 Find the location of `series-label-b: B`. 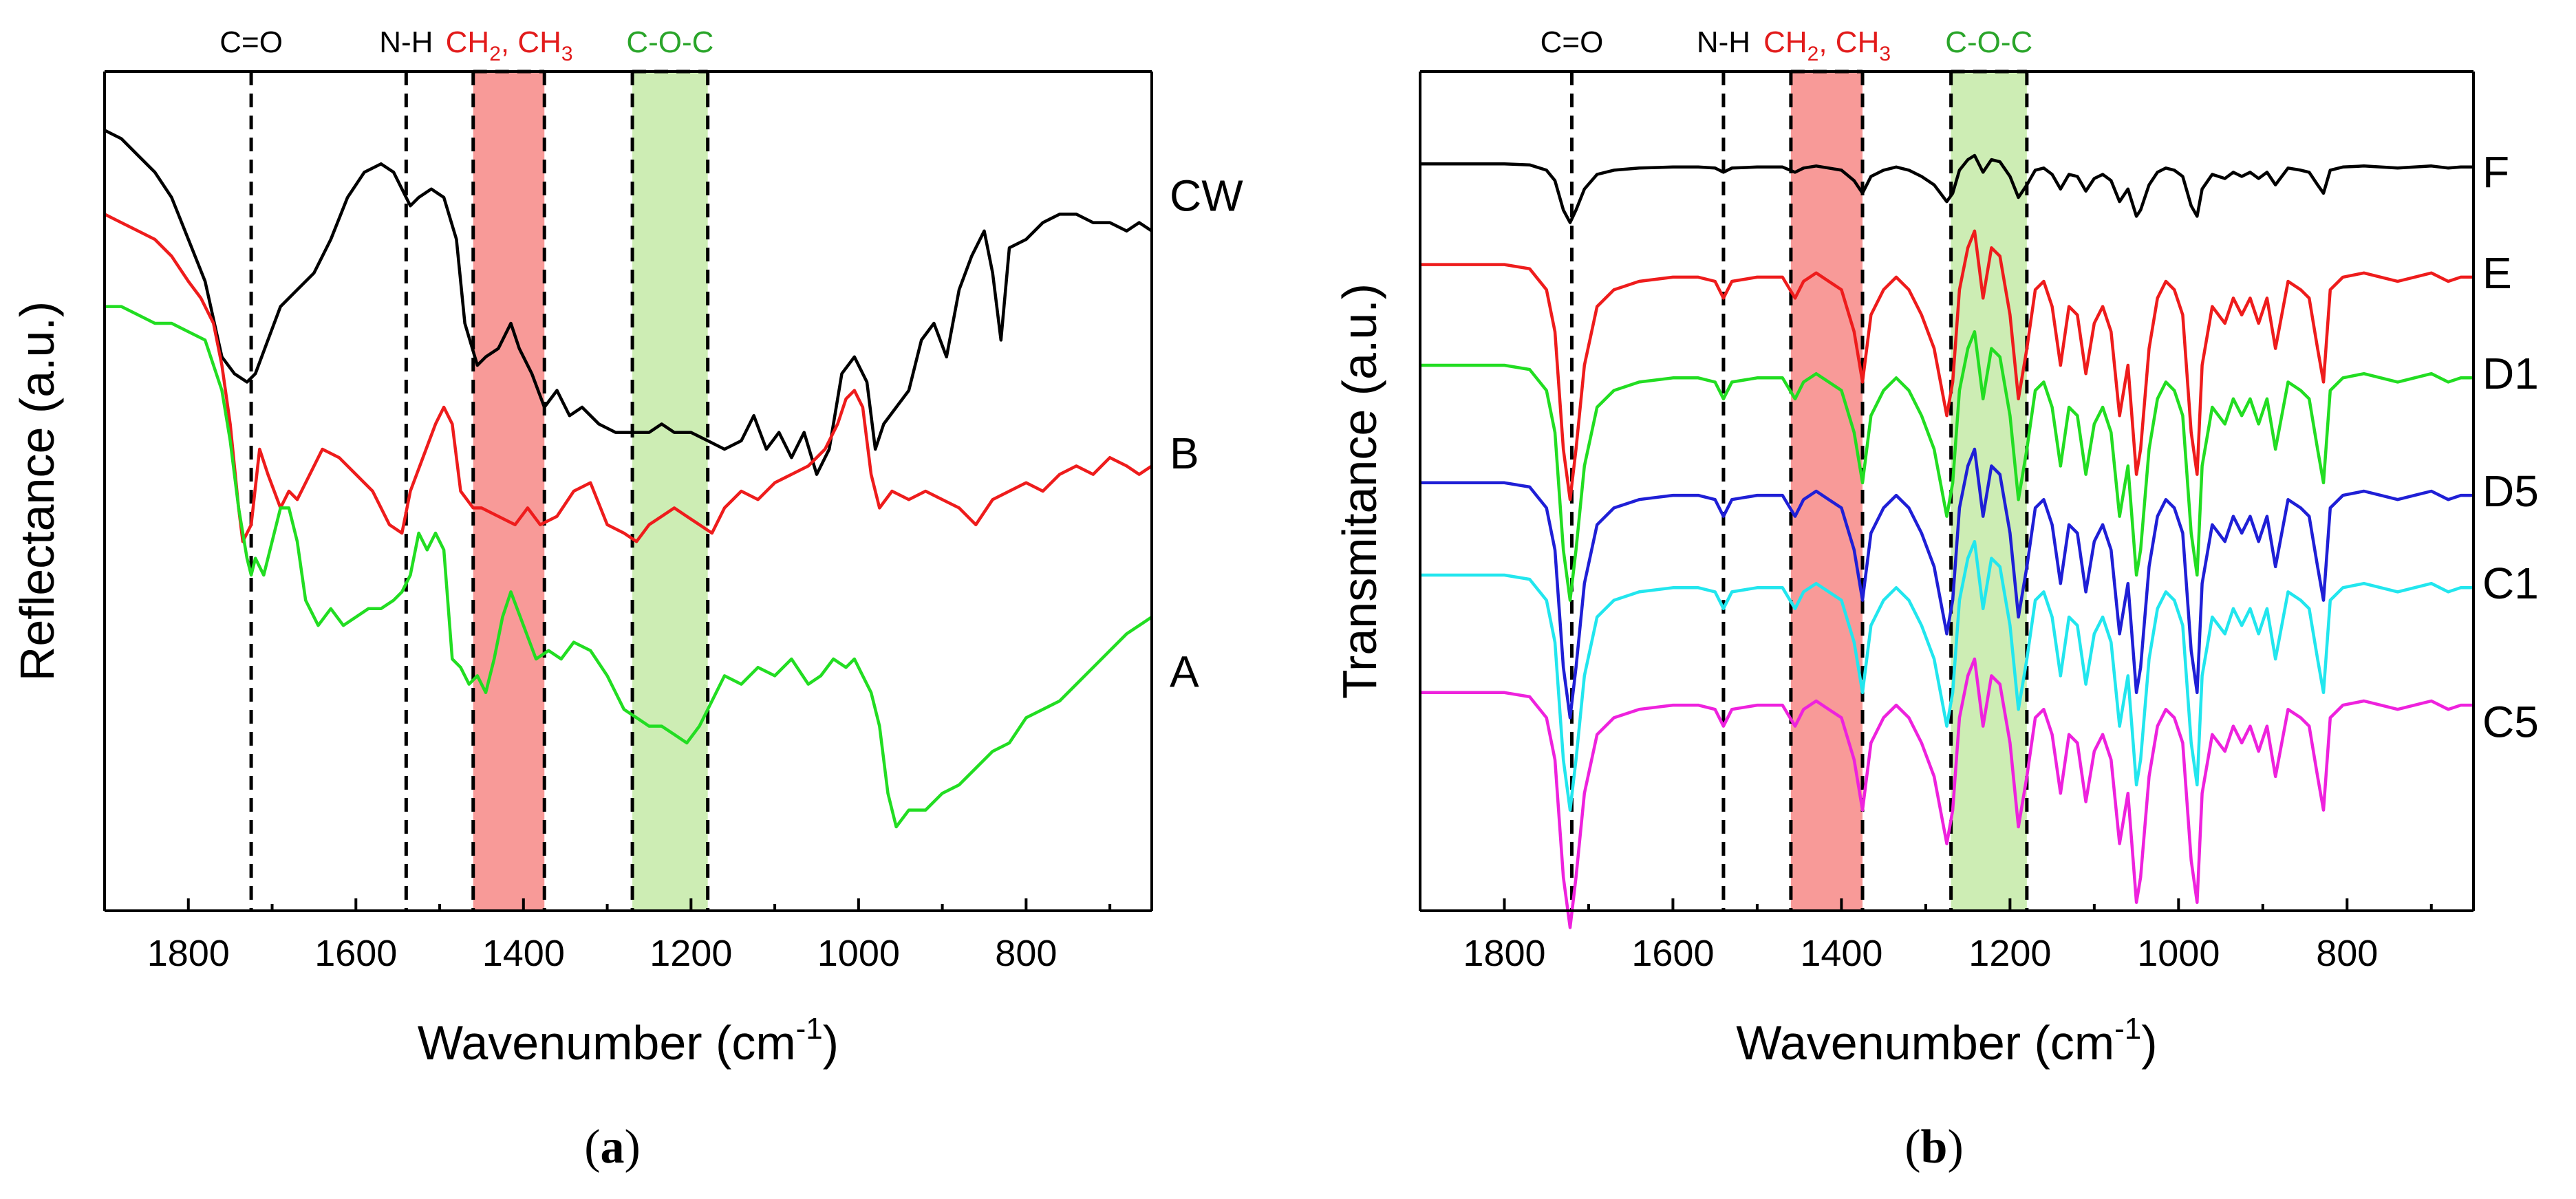

series-label-b: B is located at coordinates (1184, 454).